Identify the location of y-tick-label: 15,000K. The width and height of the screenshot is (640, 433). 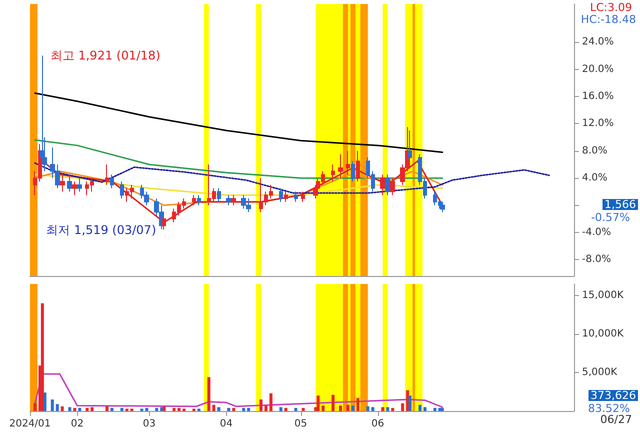
(603, 296).